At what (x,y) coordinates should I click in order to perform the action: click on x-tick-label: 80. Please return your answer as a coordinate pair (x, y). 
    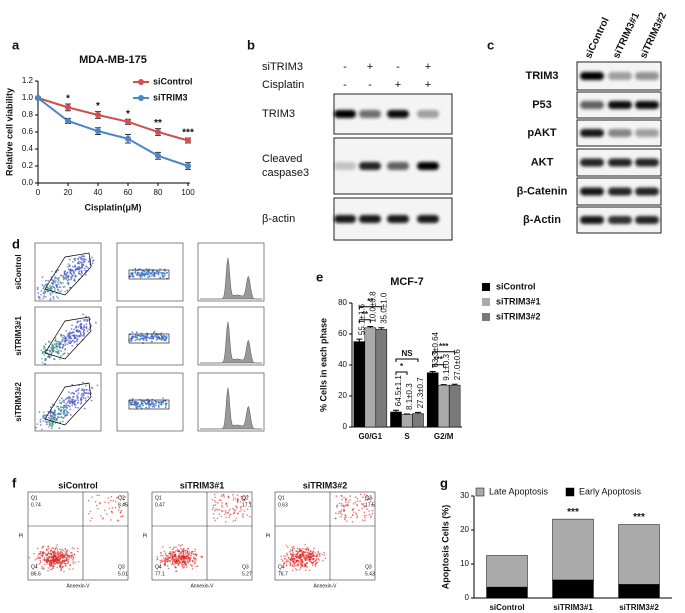
    Looking at the image, I should click on (158, 192).